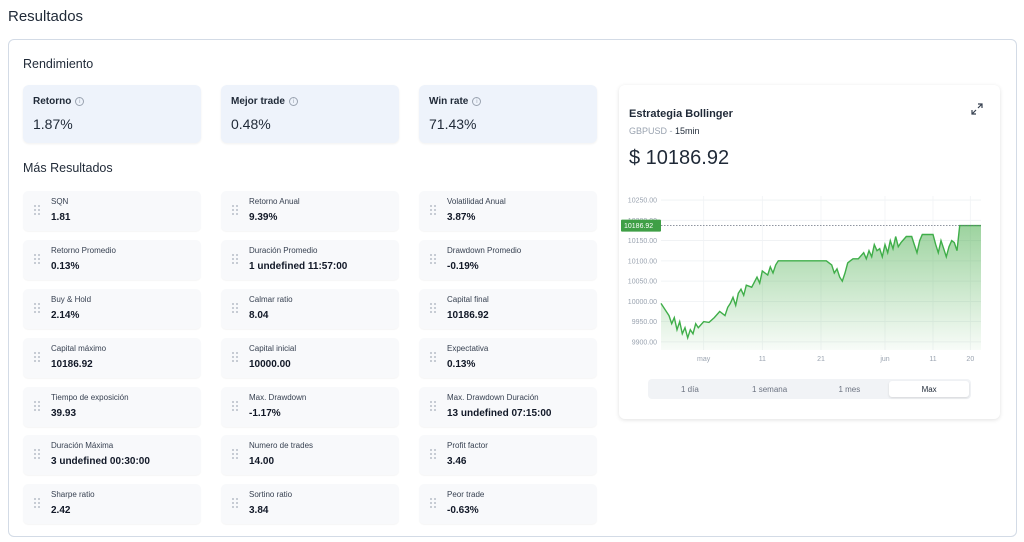  I want to click on kpi-label: Win rate, so click(449, 101).